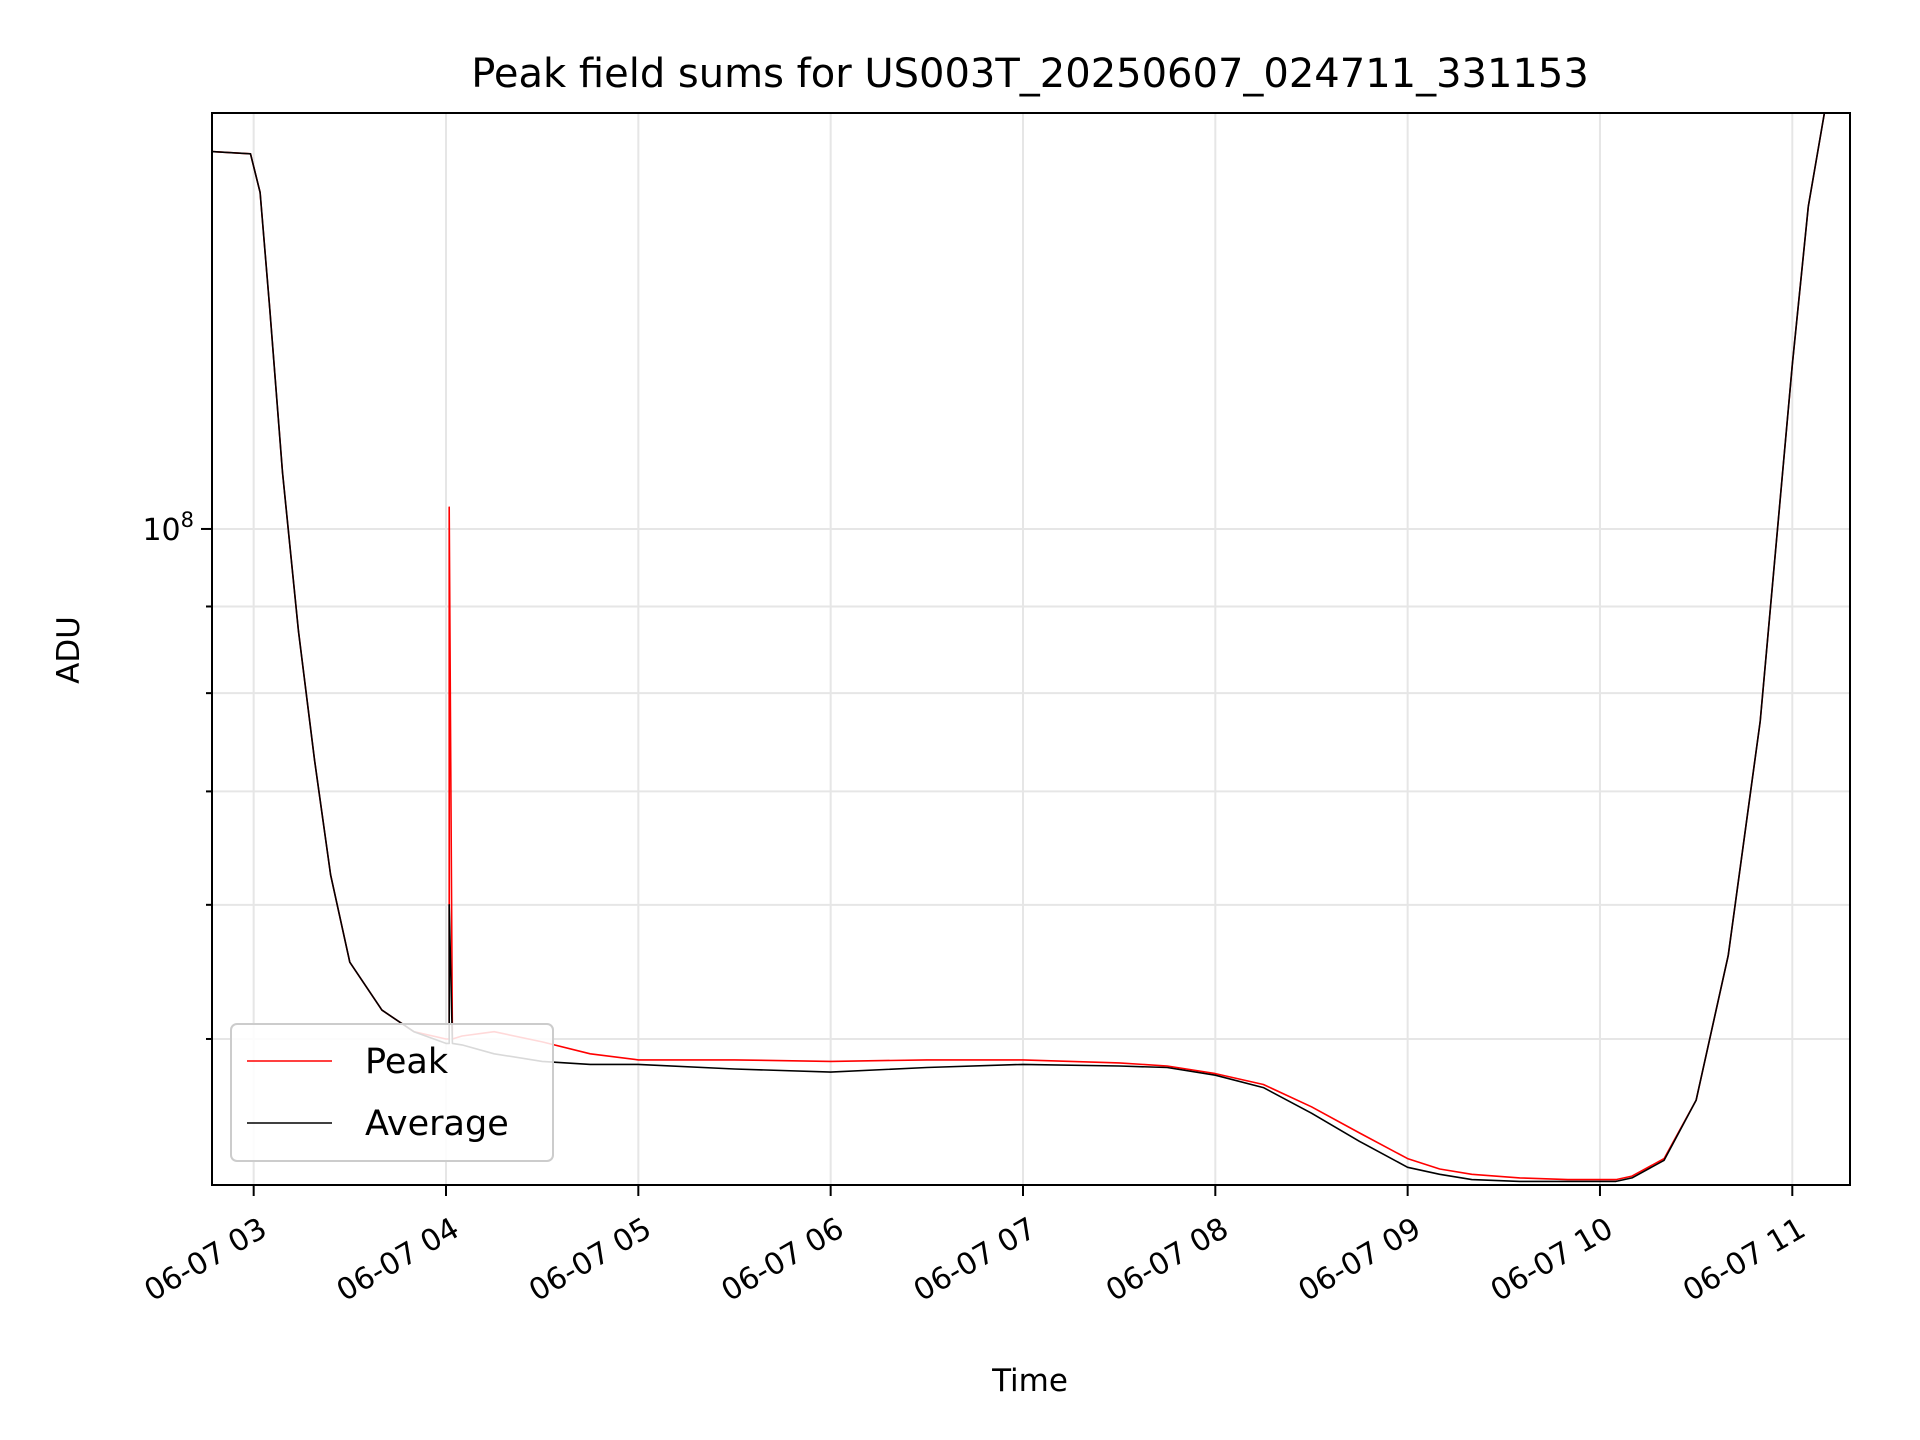  What do you see at coordinates (1029, 1381) in the screenshot?
I see `x-axis-label: Time` at bounding box center [1029, 1381].